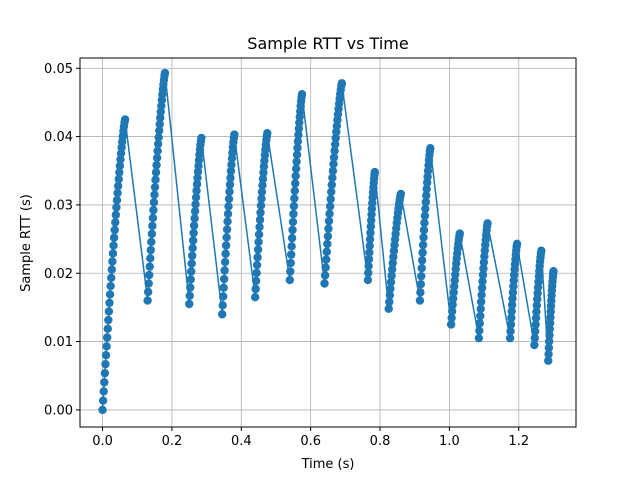 The width and height of the screenshot is (640, 480). Describe the element at coordinates (327, 43) in the screenshot. I see `chart-title: Sample RTT vs Time` at that location.